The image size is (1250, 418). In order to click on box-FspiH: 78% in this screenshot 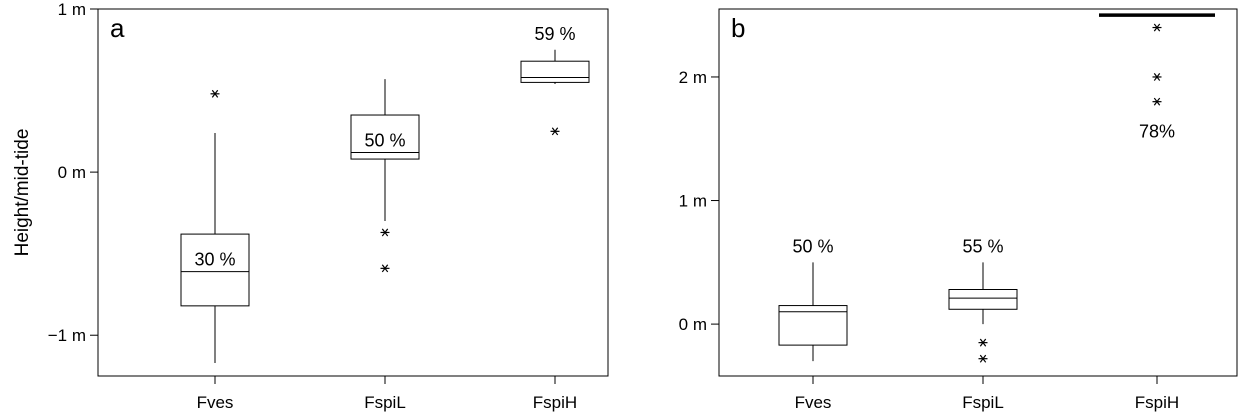, I will do `click(1157, 77)`.